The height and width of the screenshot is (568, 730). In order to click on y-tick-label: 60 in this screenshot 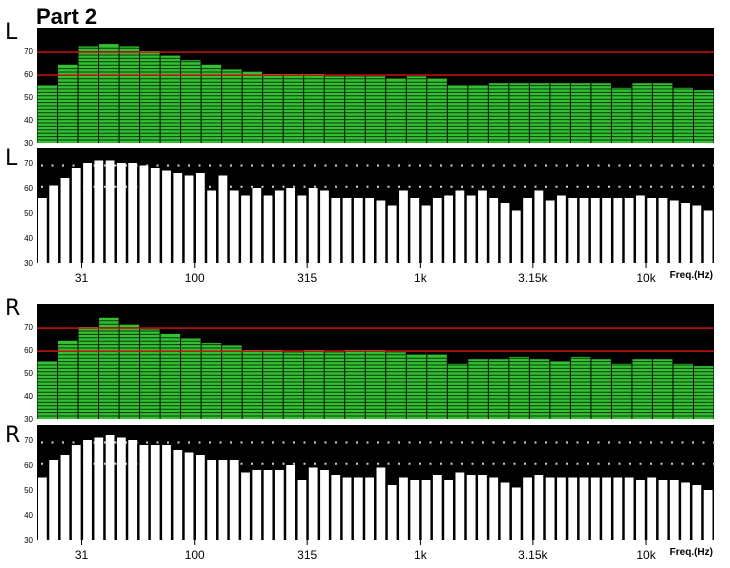, I will do `click(28, 465)`.